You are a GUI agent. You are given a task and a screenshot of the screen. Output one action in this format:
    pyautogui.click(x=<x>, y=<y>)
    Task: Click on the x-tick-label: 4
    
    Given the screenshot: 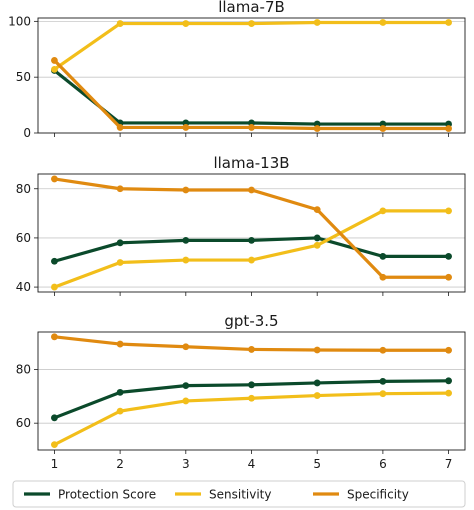 What is the action you would take?
    pyautogui.click(x=252, y=464)
    